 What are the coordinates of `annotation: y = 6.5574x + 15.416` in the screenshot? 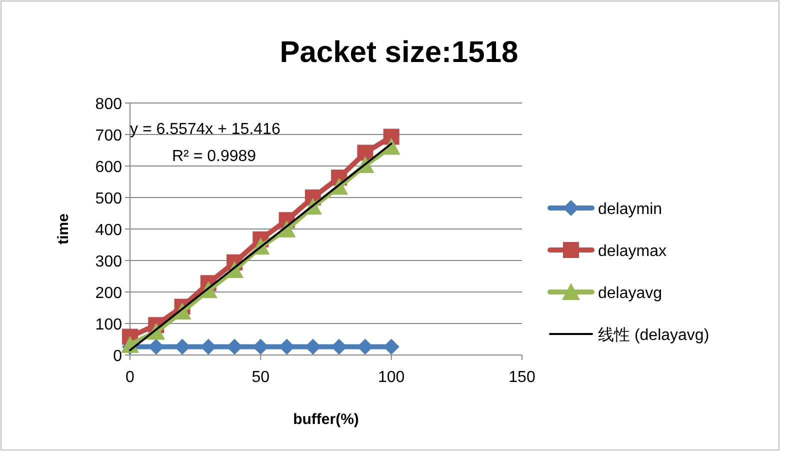 It's located at (205, 129).